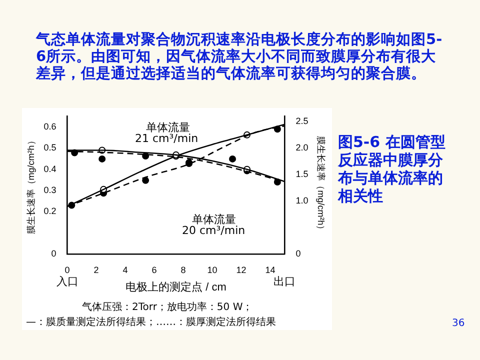  What do you see at coordinates (214, 230) in the screenshot?
I see `annotation: 20 cm³/min` at bounding box center [214, 230].